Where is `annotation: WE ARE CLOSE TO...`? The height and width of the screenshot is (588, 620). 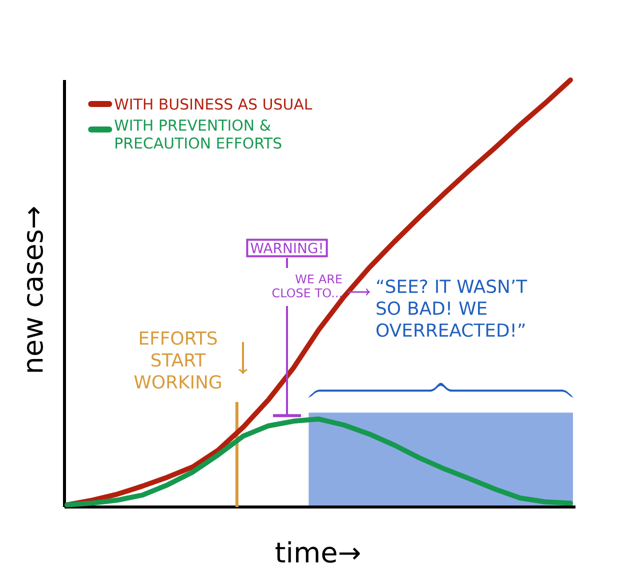
annotation: WE ARE CLOSE TO... is located at coordinates (307, 286).